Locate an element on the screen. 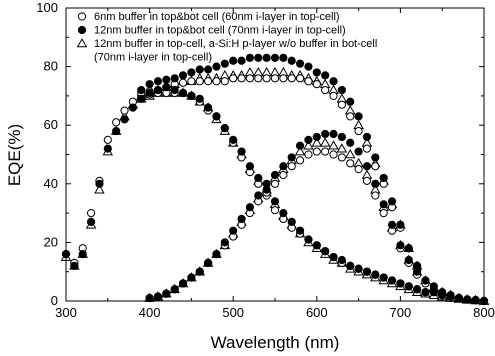 Image resolution: width=495 pixels, height=356 pixels. y-tick-label: 40 is located at coordinates (51, 183).